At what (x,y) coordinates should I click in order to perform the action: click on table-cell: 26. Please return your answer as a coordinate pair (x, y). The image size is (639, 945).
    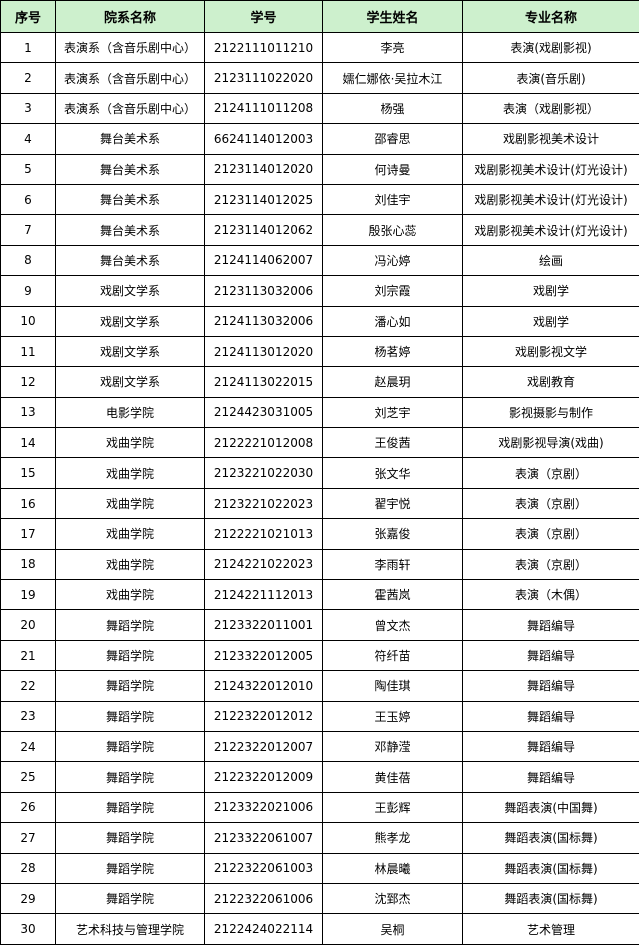
    Looking at the image, I should click on (28, 807).